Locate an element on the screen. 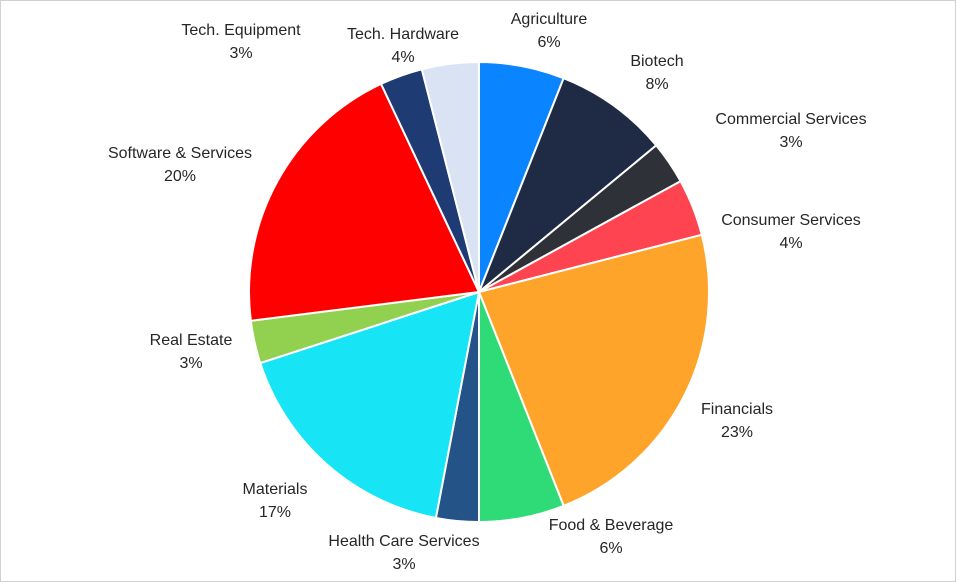  slice-percent-consumer-services: 4% is located at coordinates (790, 243).